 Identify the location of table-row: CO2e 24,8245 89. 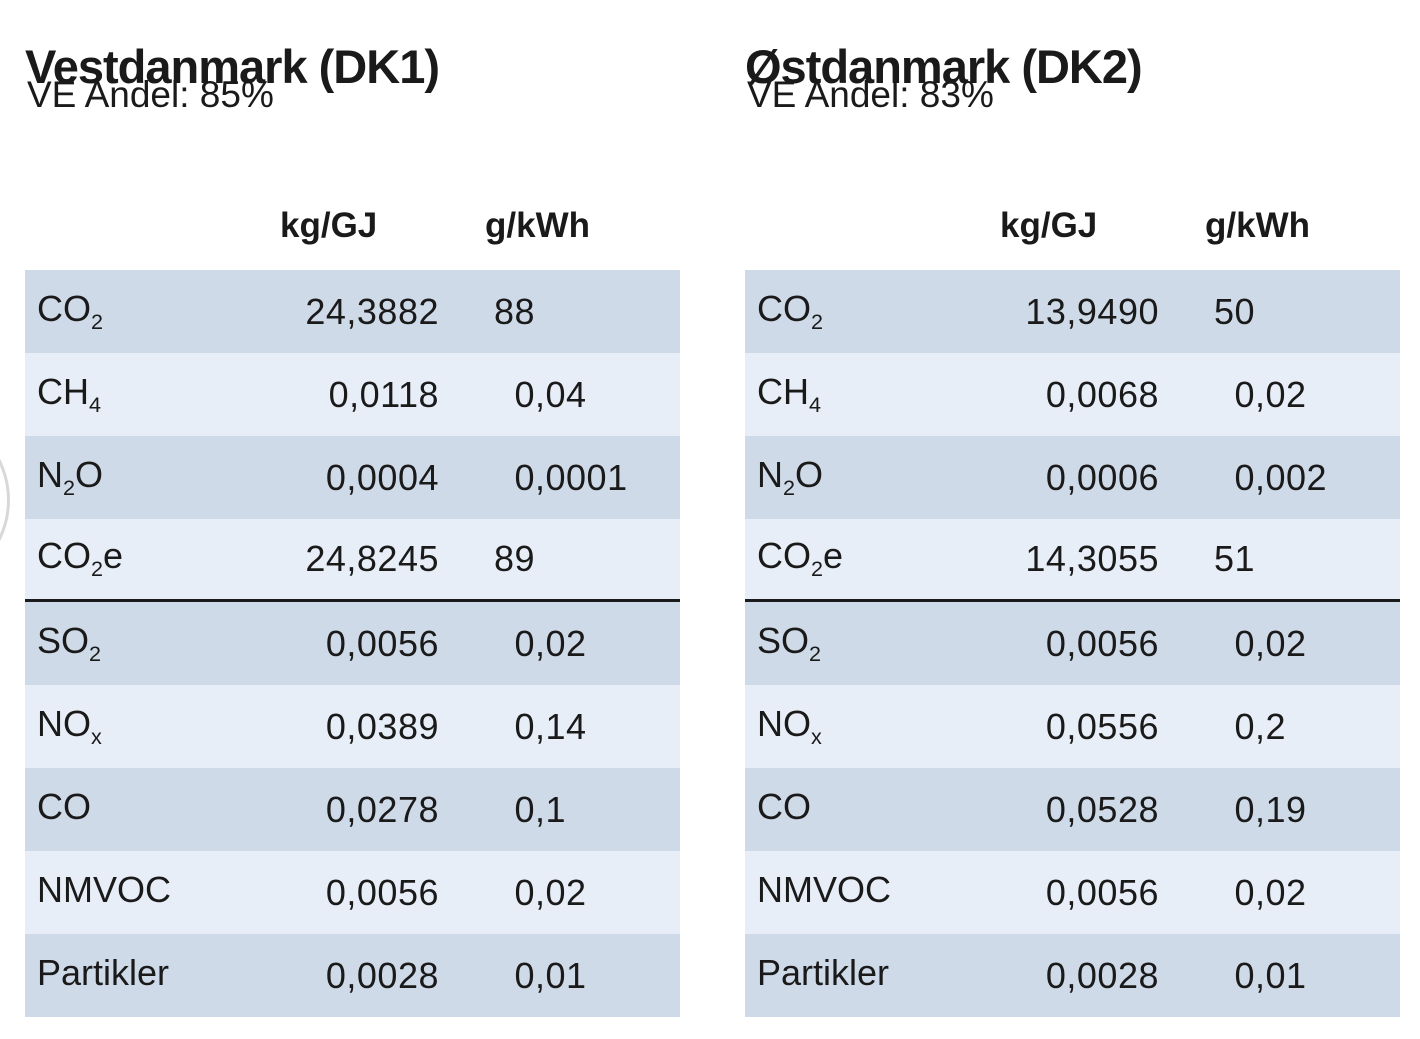
(352, 560).